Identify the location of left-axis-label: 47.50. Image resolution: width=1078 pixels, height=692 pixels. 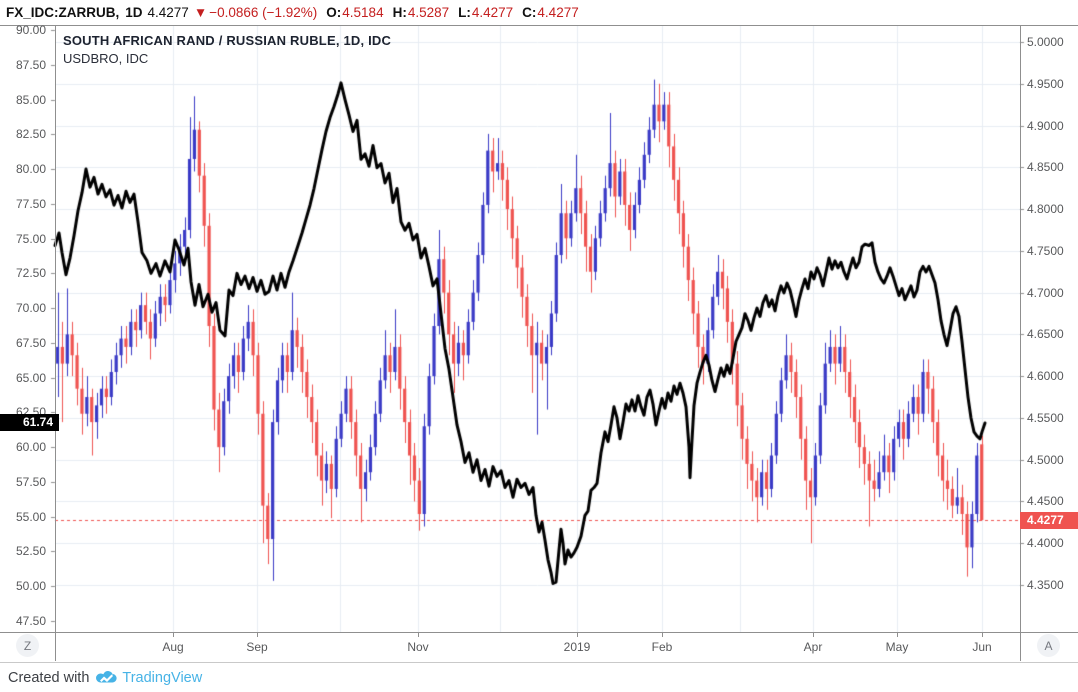
(30, 621).